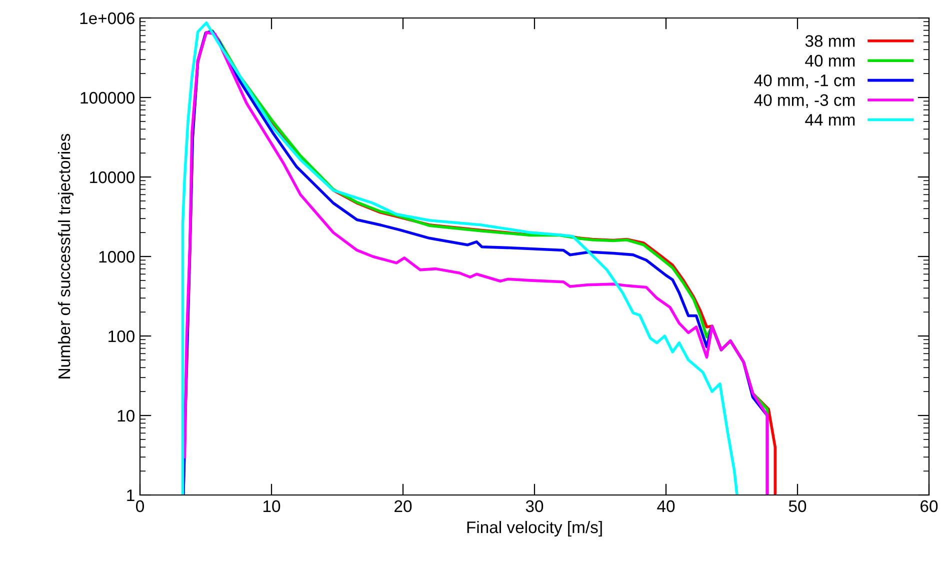  What do you see at coordinates (112, 177) in the screenshot?
I see `y-tick-label: 10000` at bounding box center [112, 177].